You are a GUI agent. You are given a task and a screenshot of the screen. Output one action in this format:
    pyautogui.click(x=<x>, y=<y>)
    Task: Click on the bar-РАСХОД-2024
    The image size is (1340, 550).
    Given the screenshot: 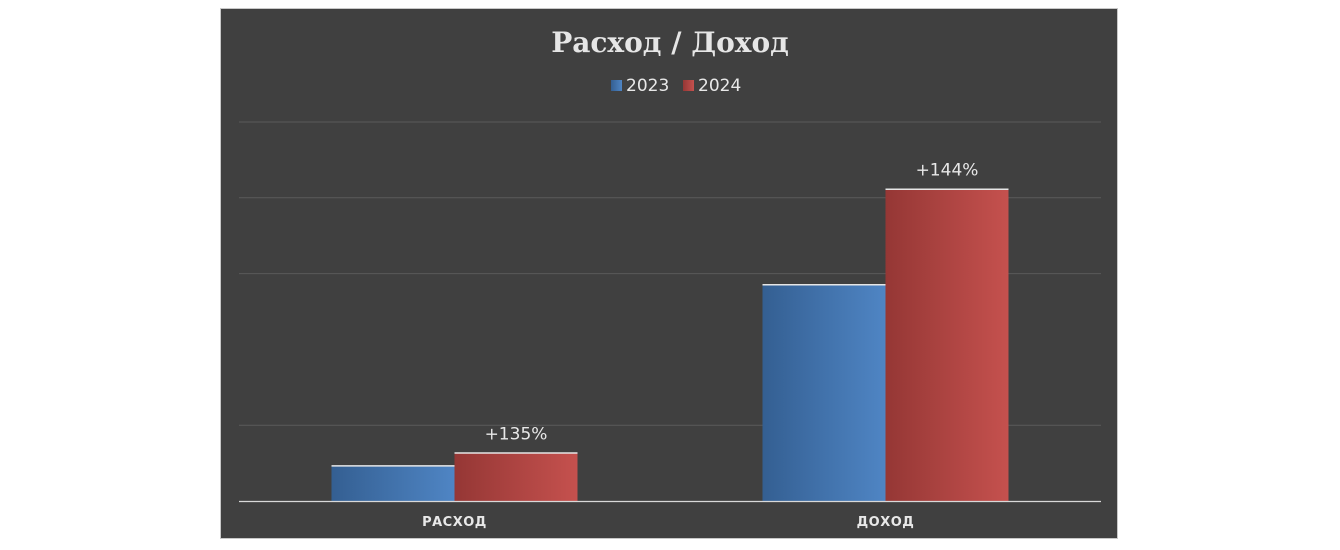 What is the action you would take?
    pyautogui.click(x=516, y=476)
    